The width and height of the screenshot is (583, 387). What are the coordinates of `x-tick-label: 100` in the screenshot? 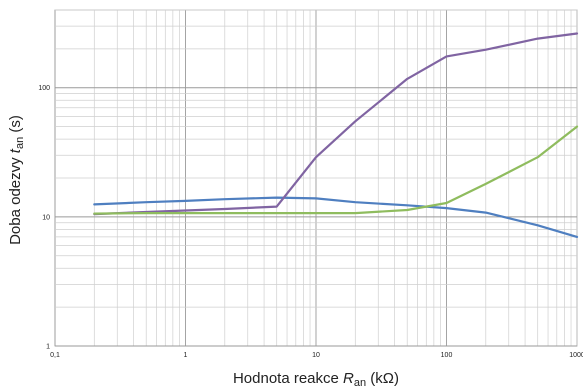 It's located at (447, 355).